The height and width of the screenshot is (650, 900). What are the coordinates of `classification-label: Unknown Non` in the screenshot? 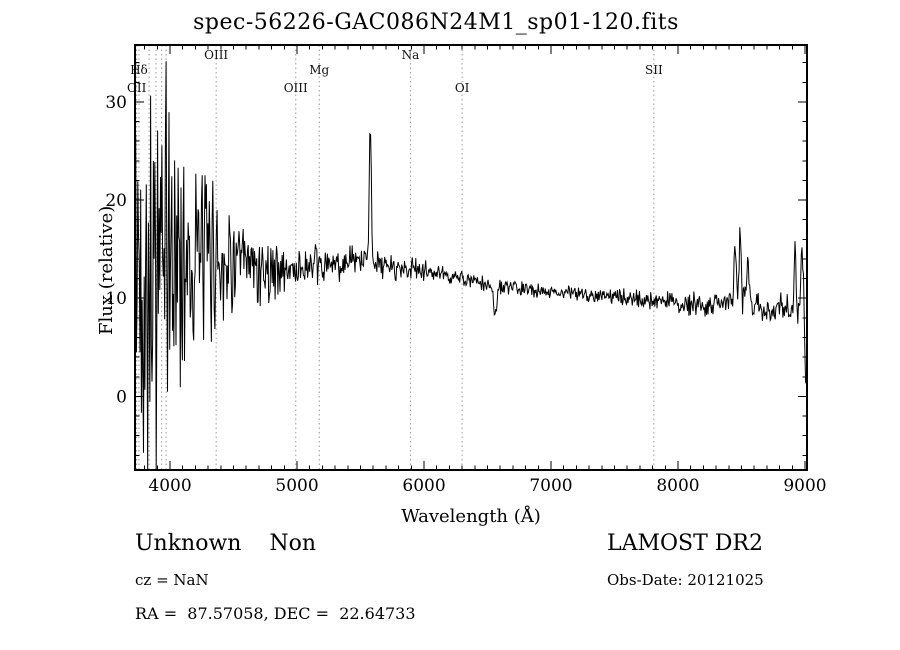 It's located at (226, 543).